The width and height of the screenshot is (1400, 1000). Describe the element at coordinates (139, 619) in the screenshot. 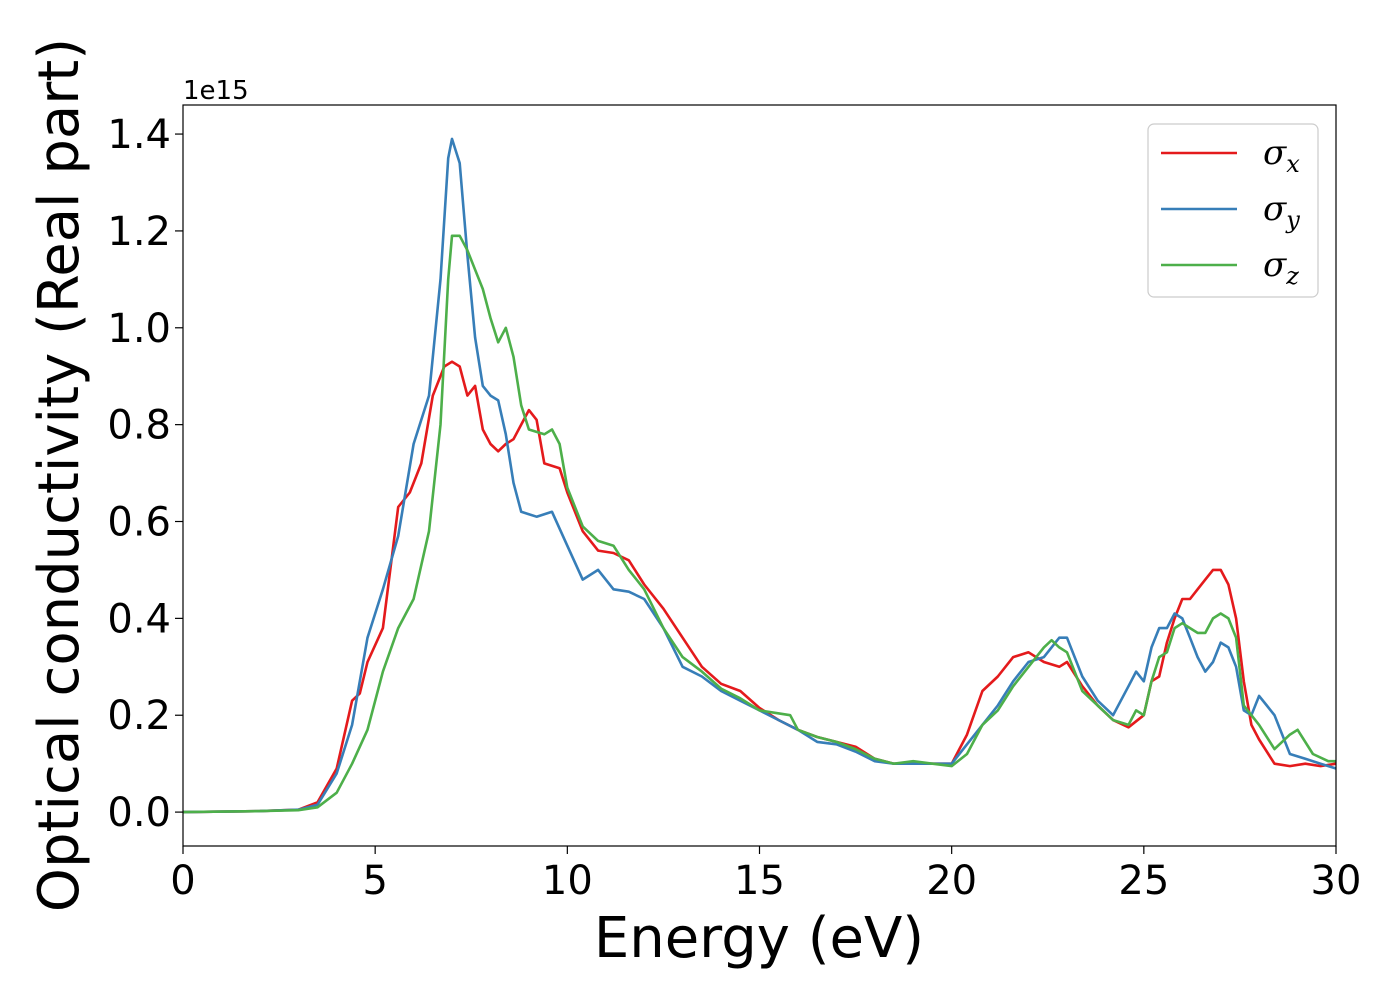

I see `y-tick-label: 0.4` at that location.